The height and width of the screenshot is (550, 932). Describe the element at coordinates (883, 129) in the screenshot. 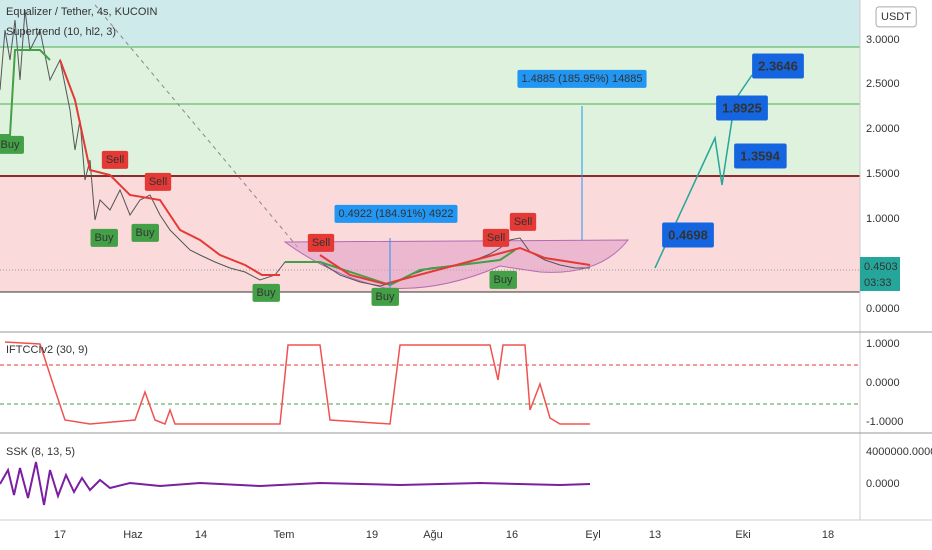

I see `price-tick: 2.0000` at that location.